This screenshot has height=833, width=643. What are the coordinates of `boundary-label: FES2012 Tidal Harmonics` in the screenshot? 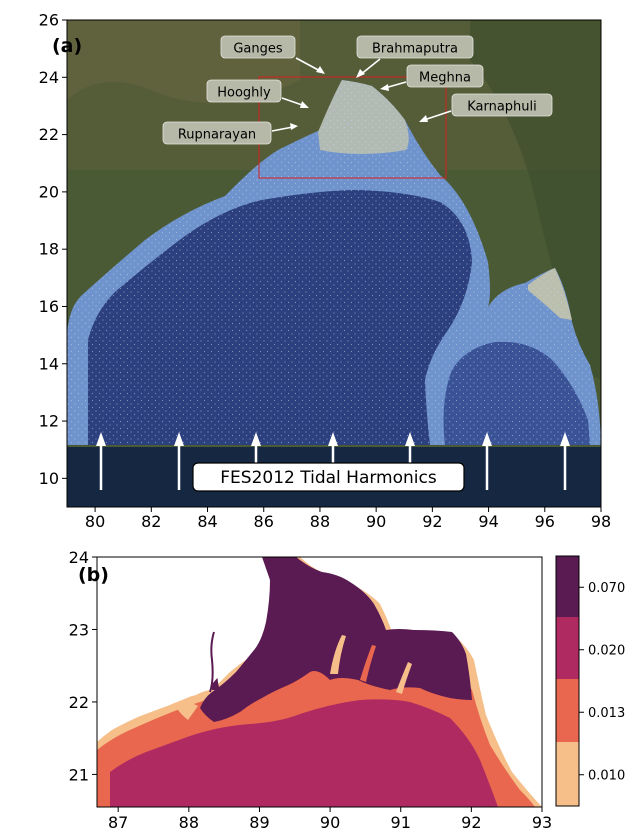 It's located at (328, 477).